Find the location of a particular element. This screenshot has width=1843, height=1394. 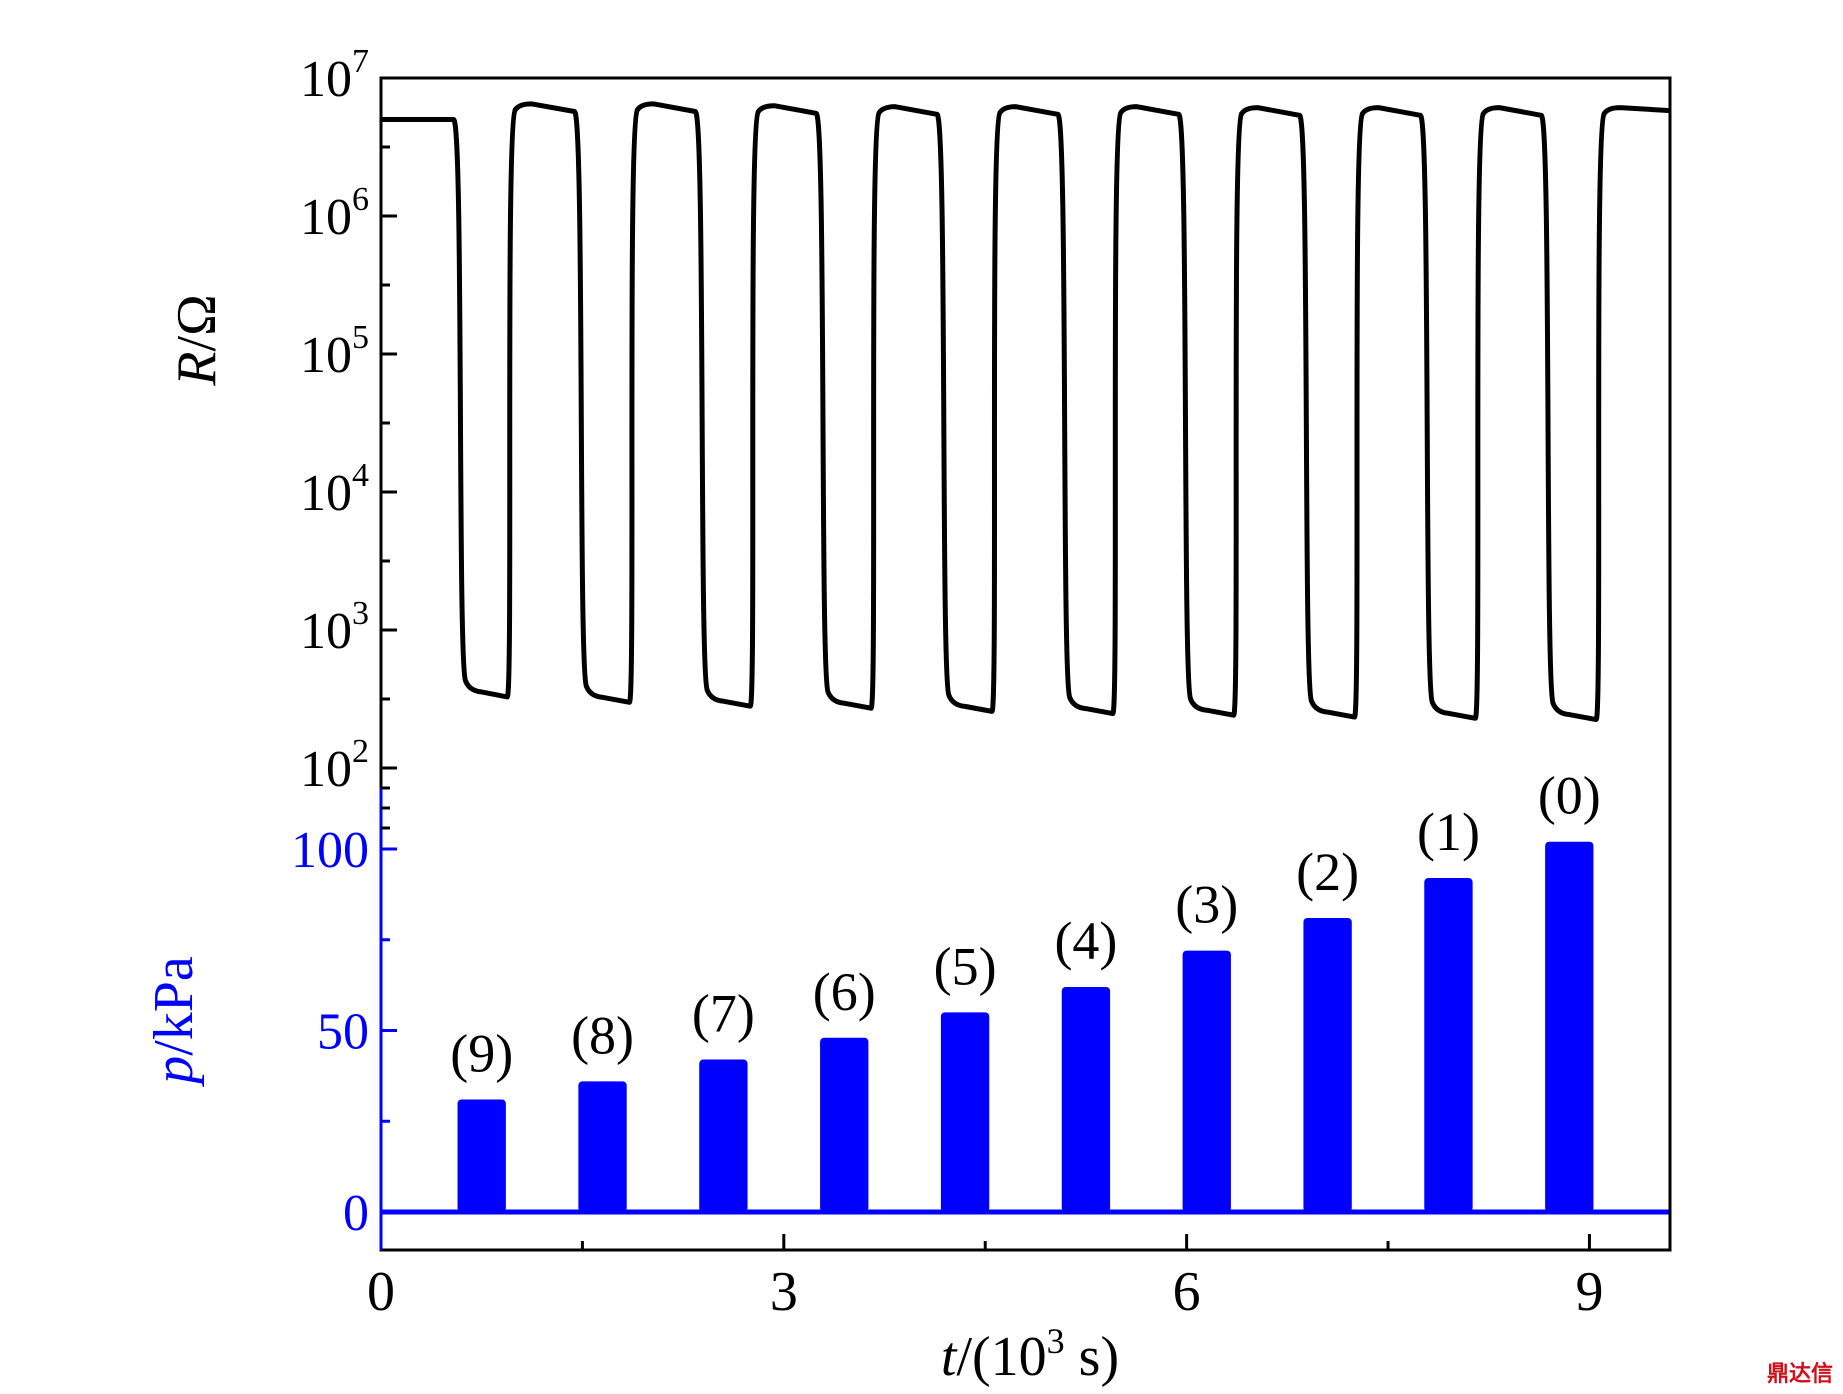

resistance-tick-label: 10⁵ is located at coordinates (334, 351).